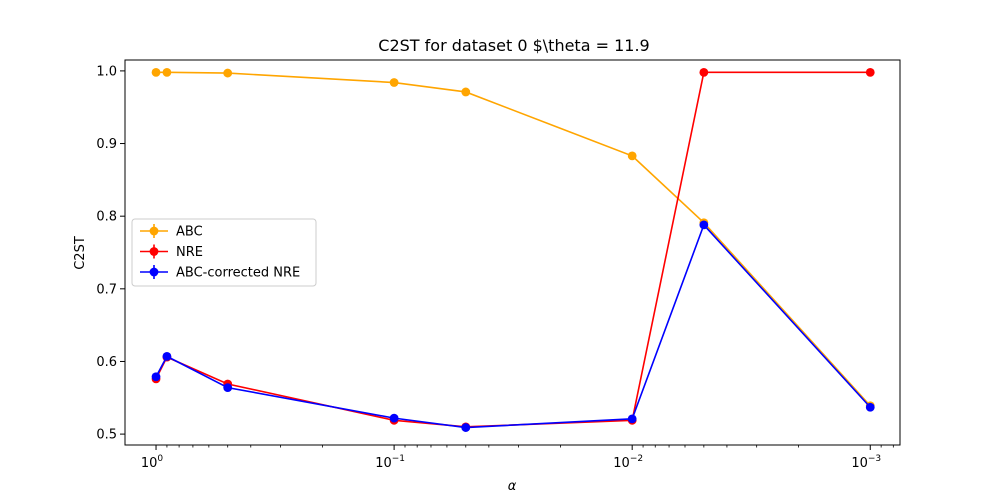 The image size is (1000, 500). What do you see at coordinates (238, 273) in the screenshot?
I see `legend-label: ABC-corrected NRE` at bounding box center [238, 273].